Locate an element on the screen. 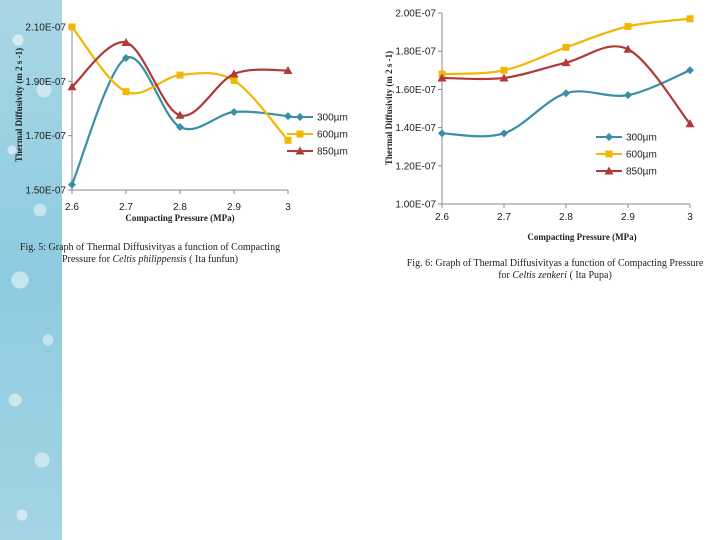 Image resolution: width=720 pixels, height=540 pixels. fig6-series-300µm is located at coordinates (566, 102).